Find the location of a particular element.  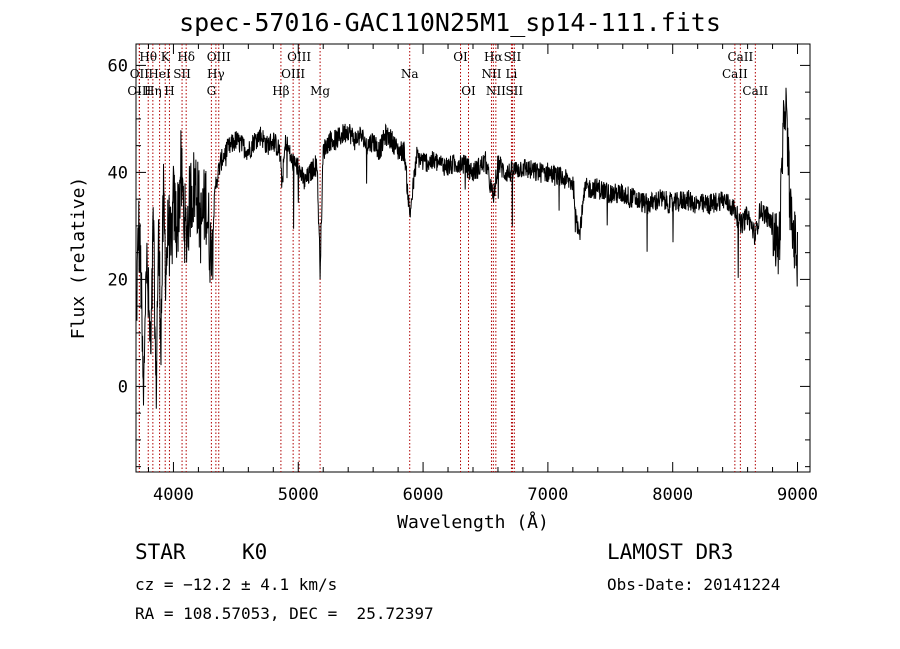

object-subclass: K0 is located at coordinates (255, 552).